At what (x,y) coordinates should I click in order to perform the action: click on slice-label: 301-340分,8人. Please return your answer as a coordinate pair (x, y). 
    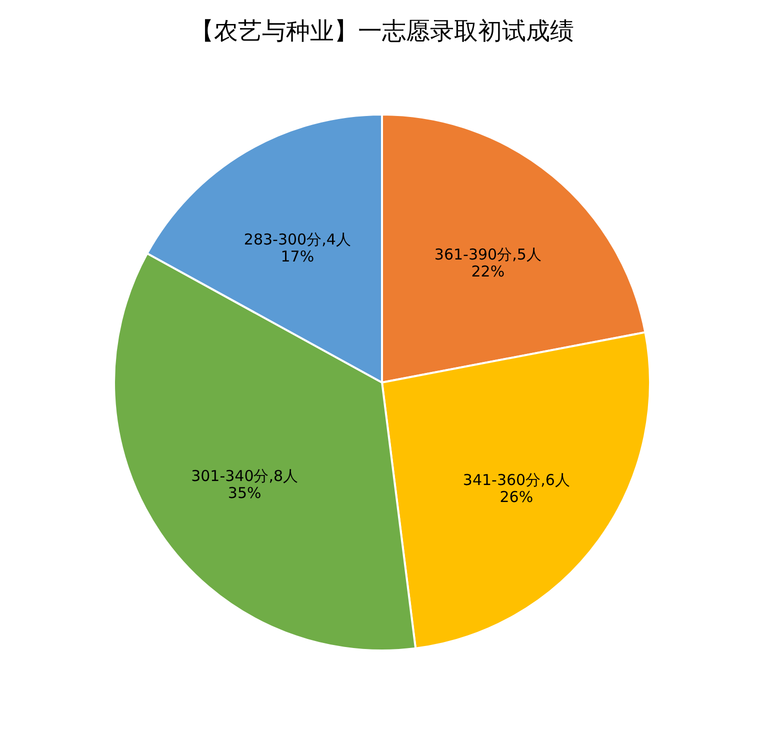
    Looking at the image, I should click on (244, 475).